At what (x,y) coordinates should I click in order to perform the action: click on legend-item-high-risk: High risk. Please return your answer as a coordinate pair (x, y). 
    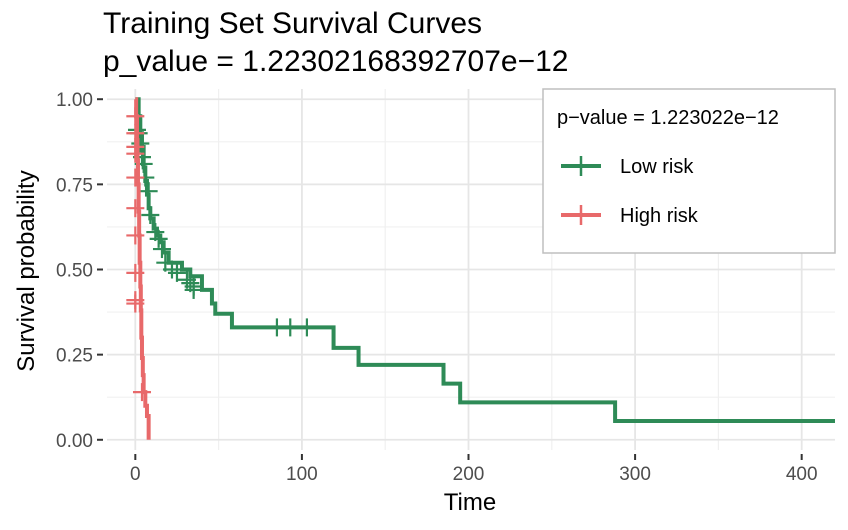
    Looking at the image, I should click on (630, 216).